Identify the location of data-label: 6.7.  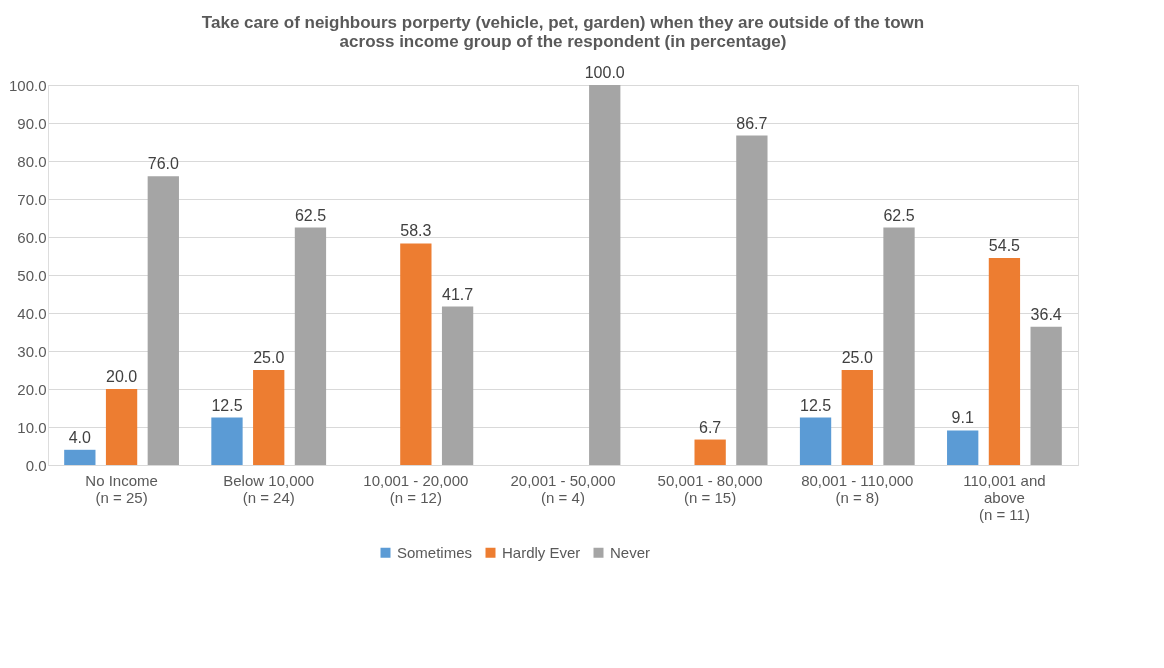
(710, 427).